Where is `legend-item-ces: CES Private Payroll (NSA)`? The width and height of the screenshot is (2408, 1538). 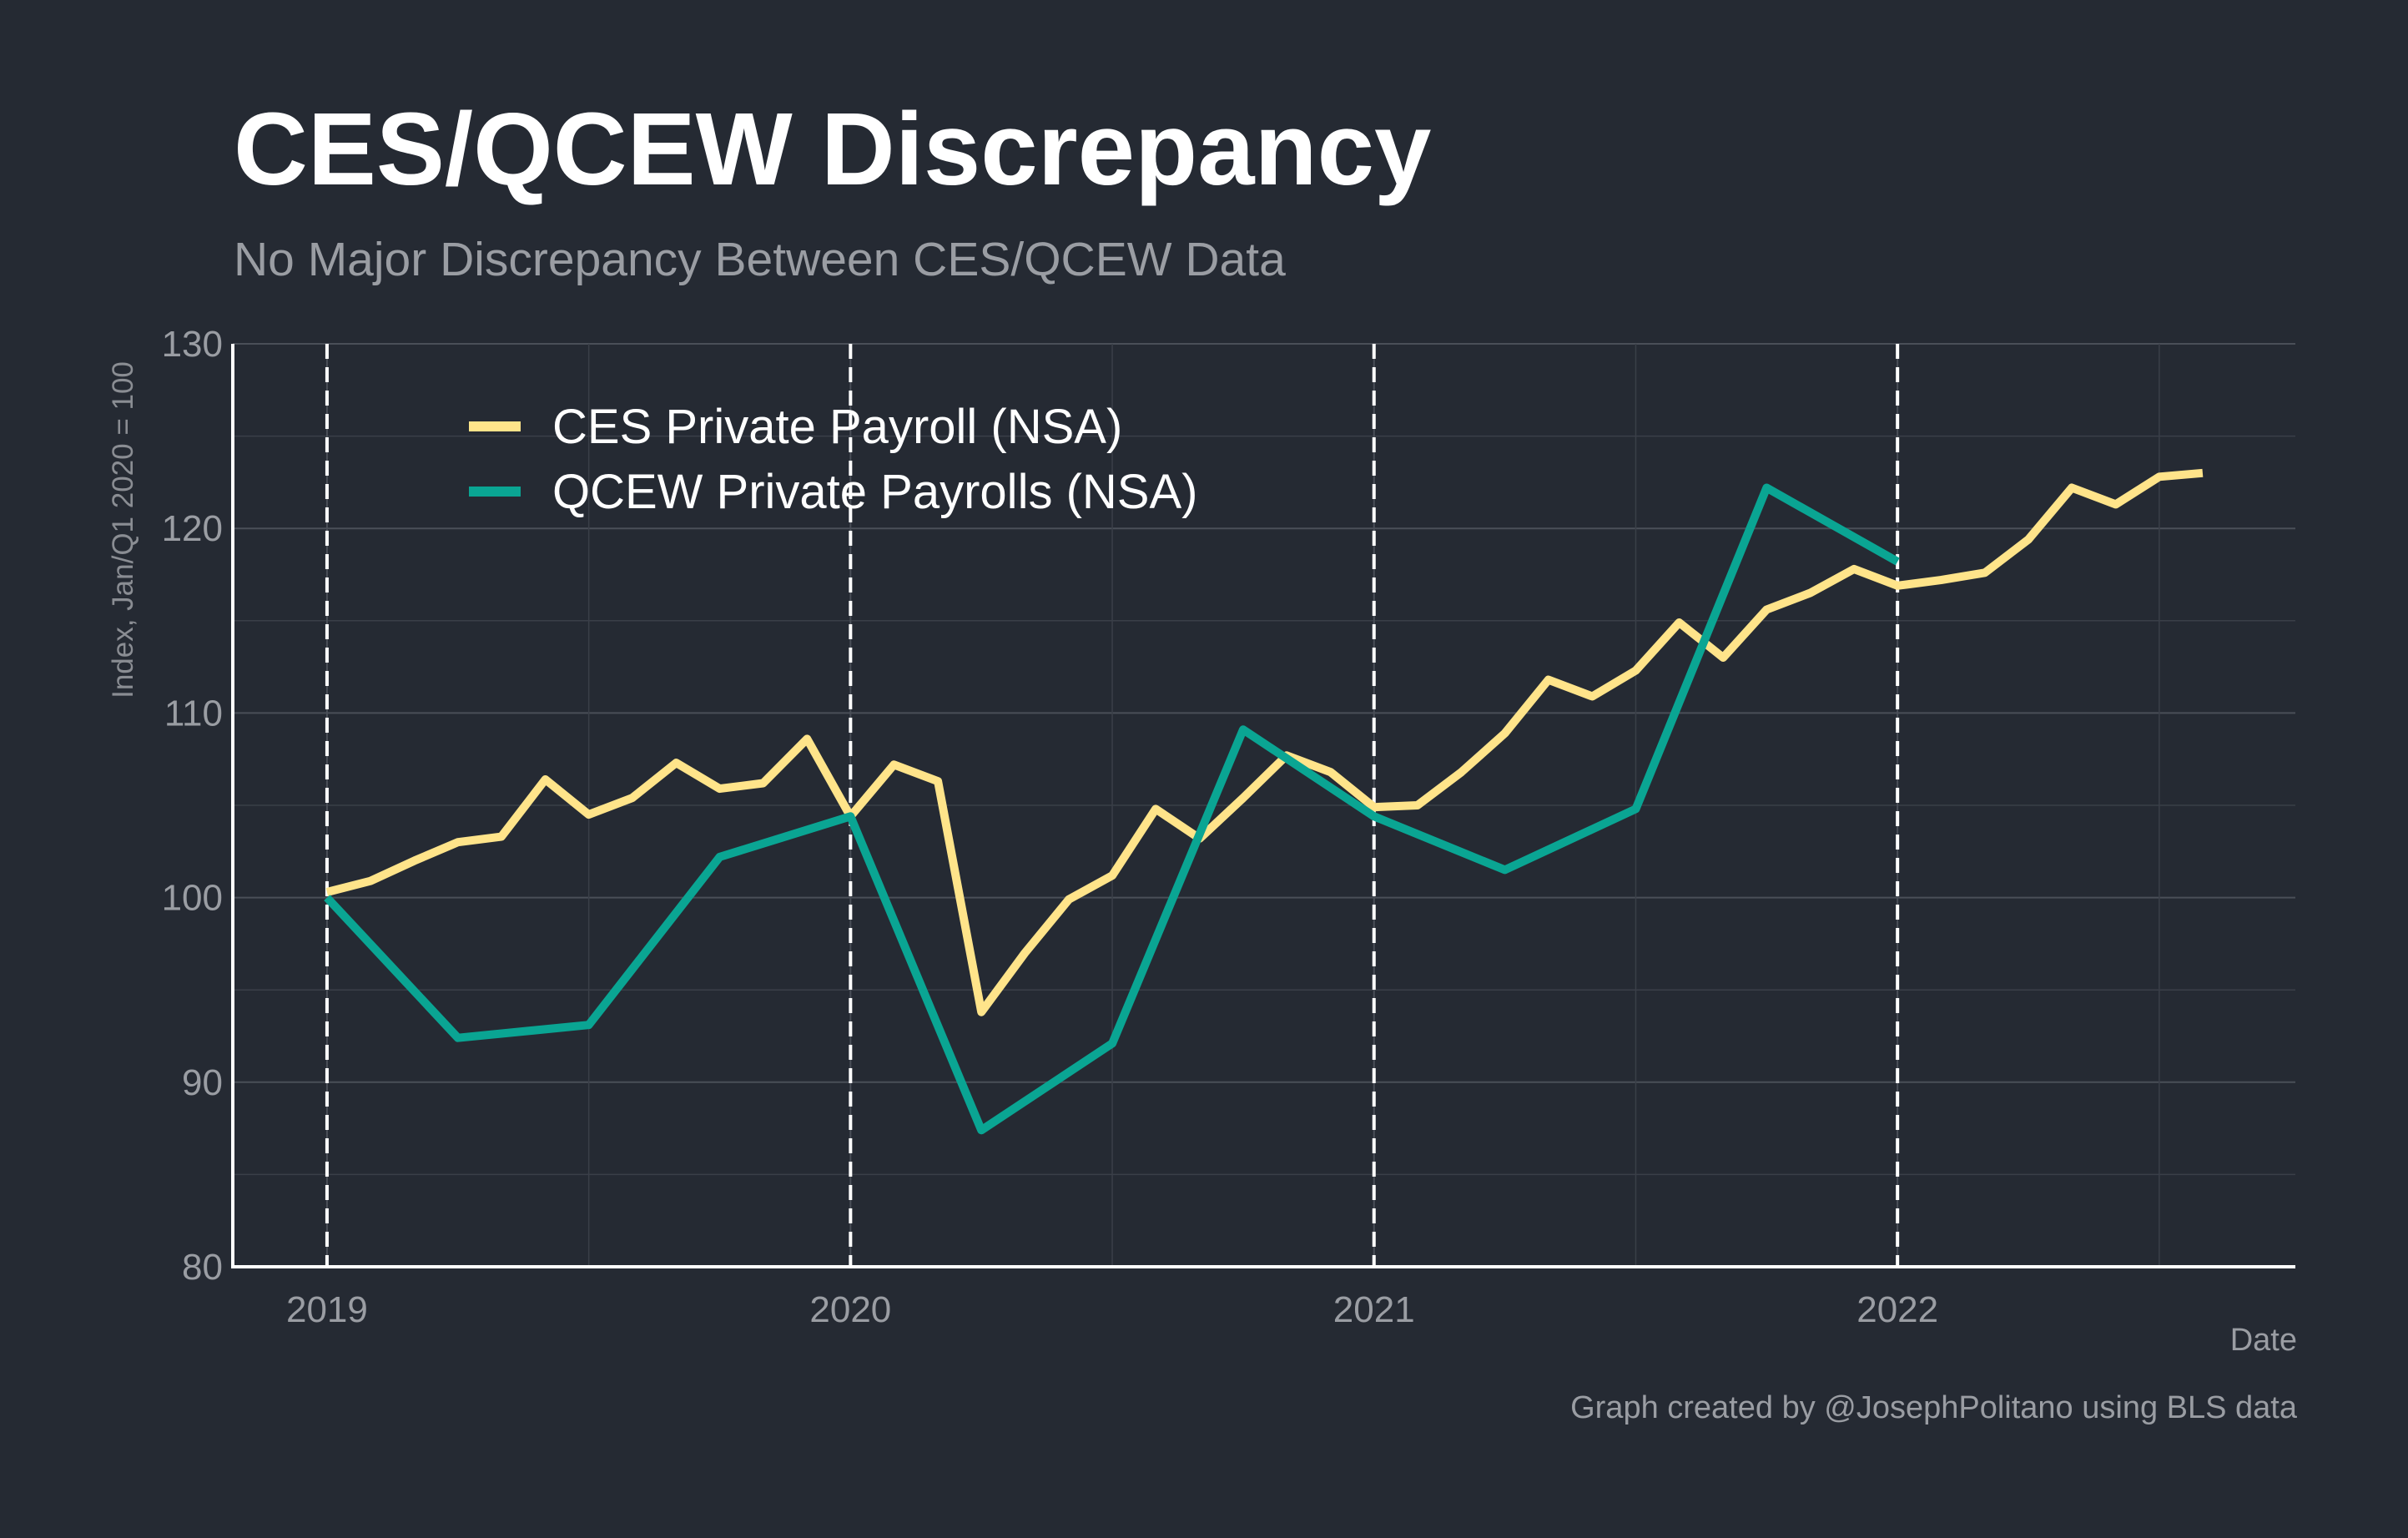 legend-item-ces: CES Private Payroll (NSA) is located at coordinates (795, 427).